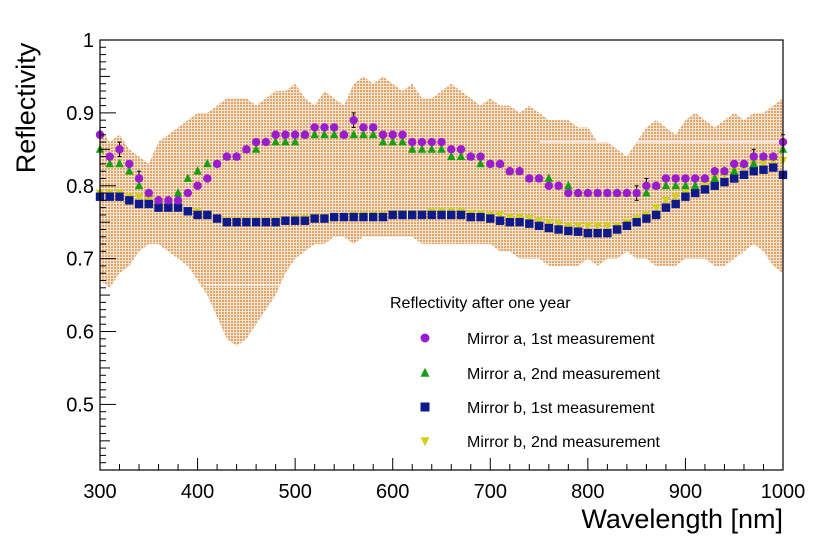 Image resolution: width=830 pixels, height=538 pixels. Describe the element at coordinates (392, 492) in the screenshot. I see `x-tick-label: 600` at that location.